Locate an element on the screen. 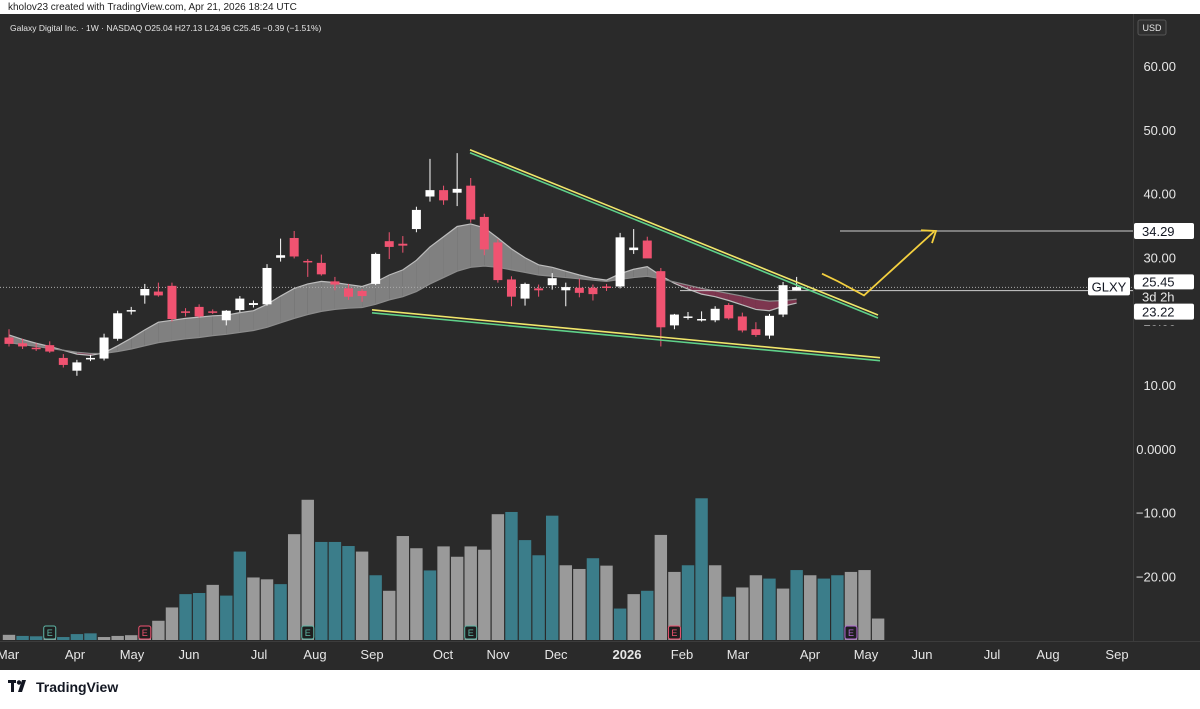 The image size is (1200, 709). x-tick-label: Dec is located at coordinates (556, 654).